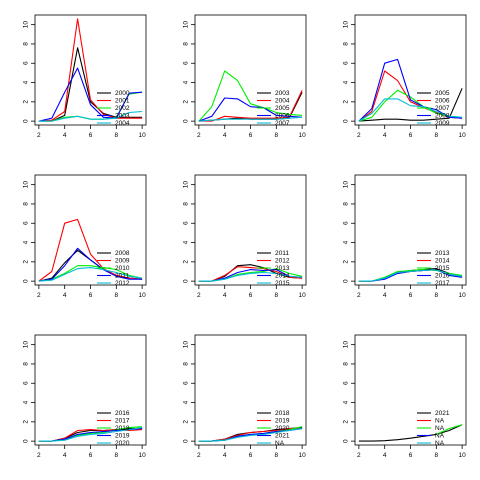 The image size is (480, 480). What do you see at coordinates (282, 261) in the screenshot?
I see `legend-label: 2012` at bounding box center [282, 261].